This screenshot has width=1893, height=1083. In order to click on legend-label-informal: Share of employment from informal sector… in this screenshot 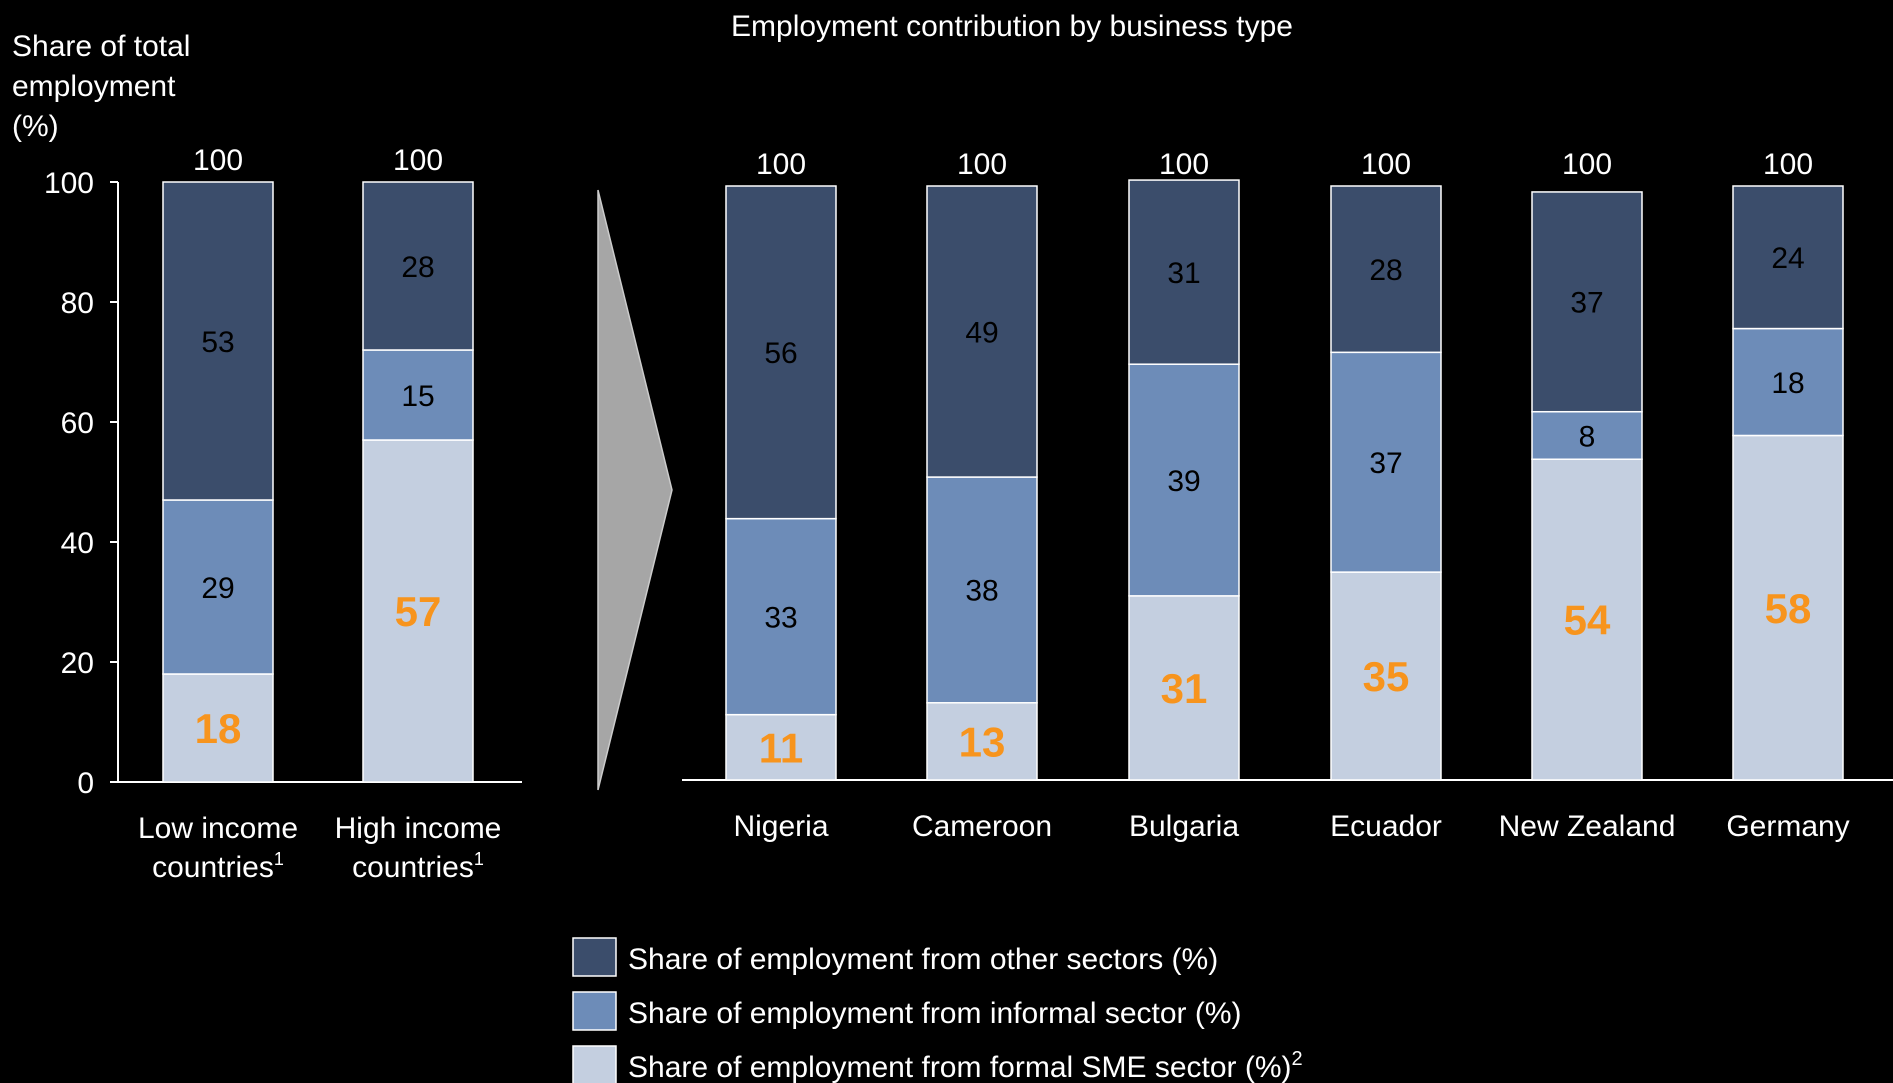, I will do `click(935, 1013)`.